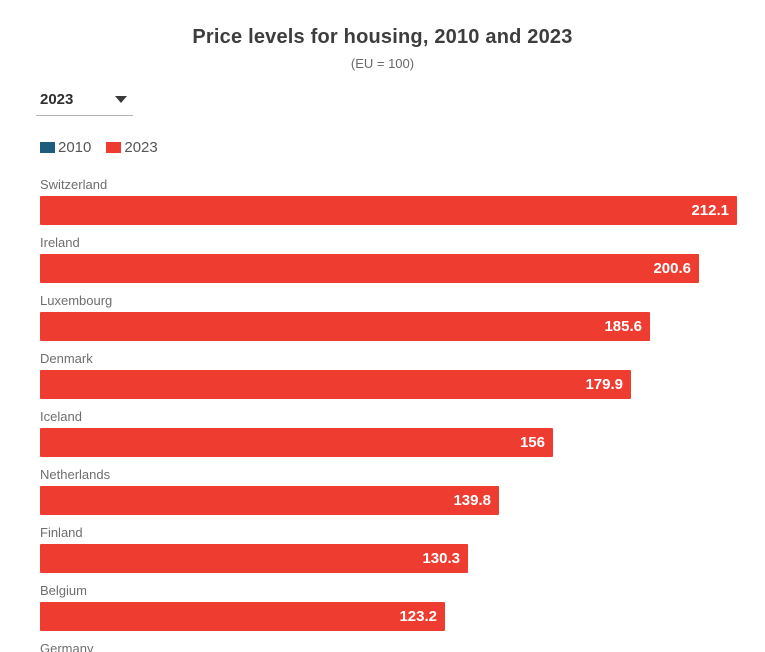 Image resolution: width=765 pixels, height=652 pixels. Describe the element at coordinates (114, 147) in the screenshot. I see `legend-swatch-2023` at that location.